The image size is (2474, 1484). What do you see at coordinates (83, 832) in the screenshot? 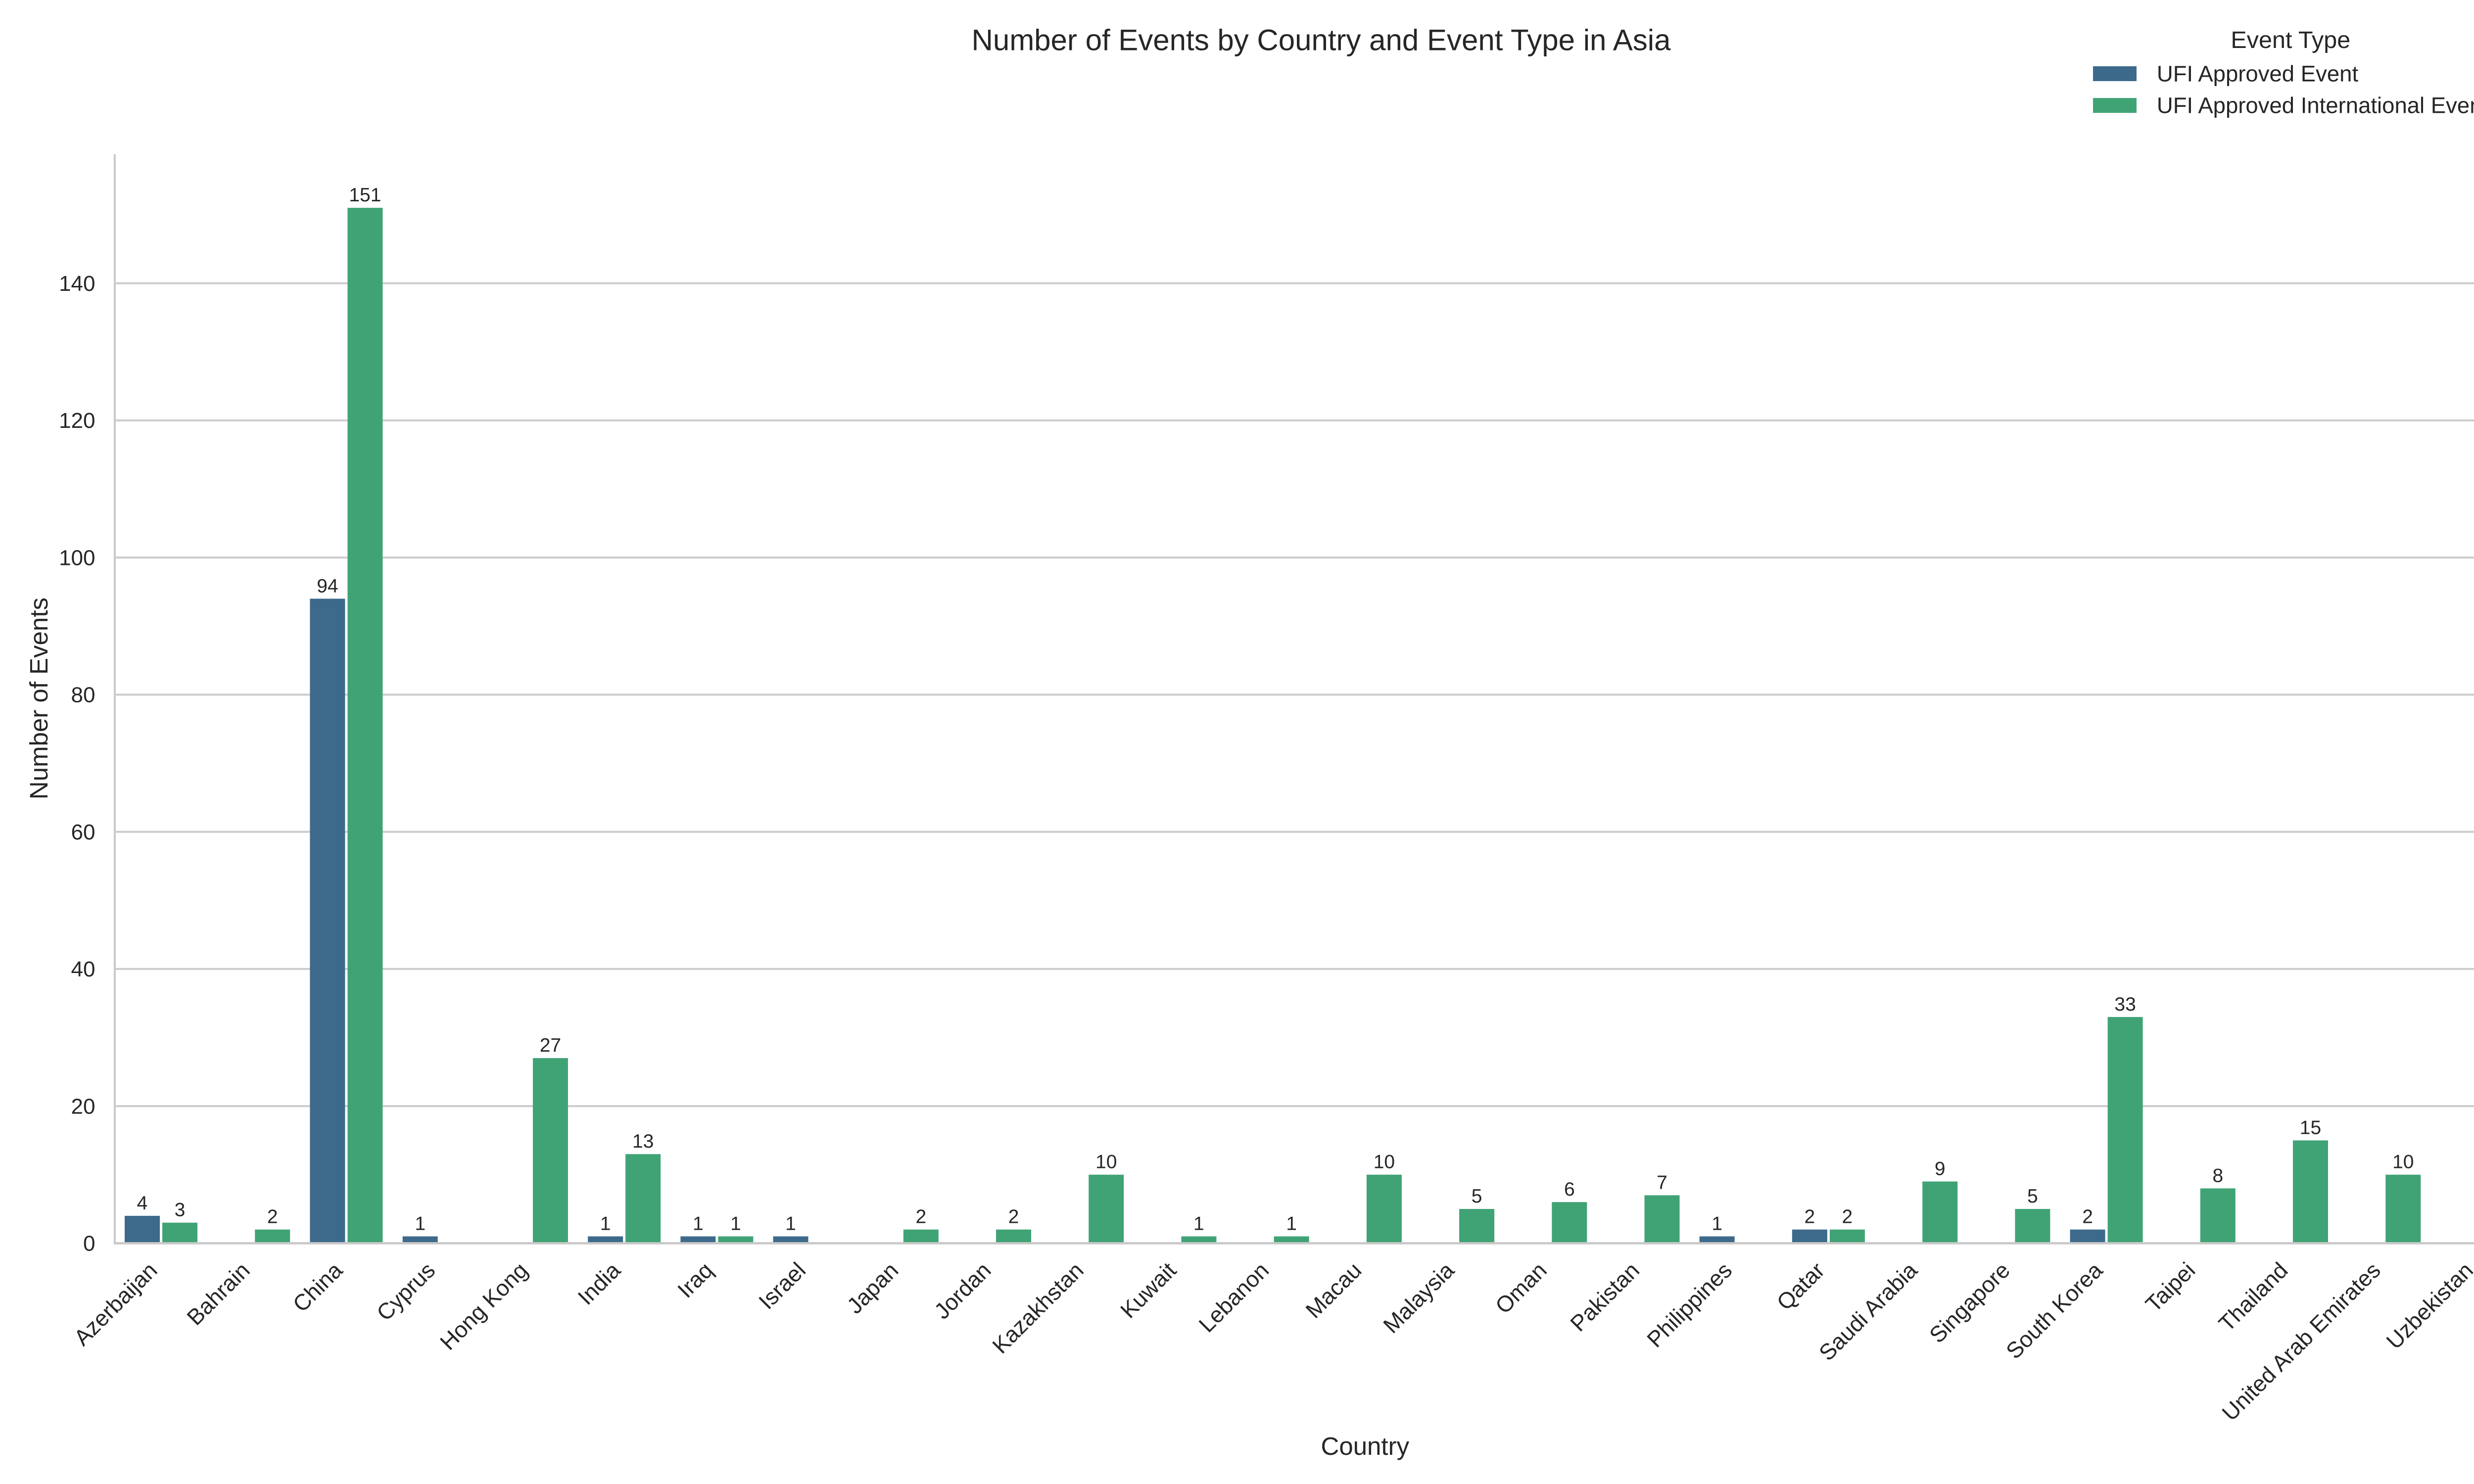
I see `svg-text: 60` at bounding box center [83, 832].